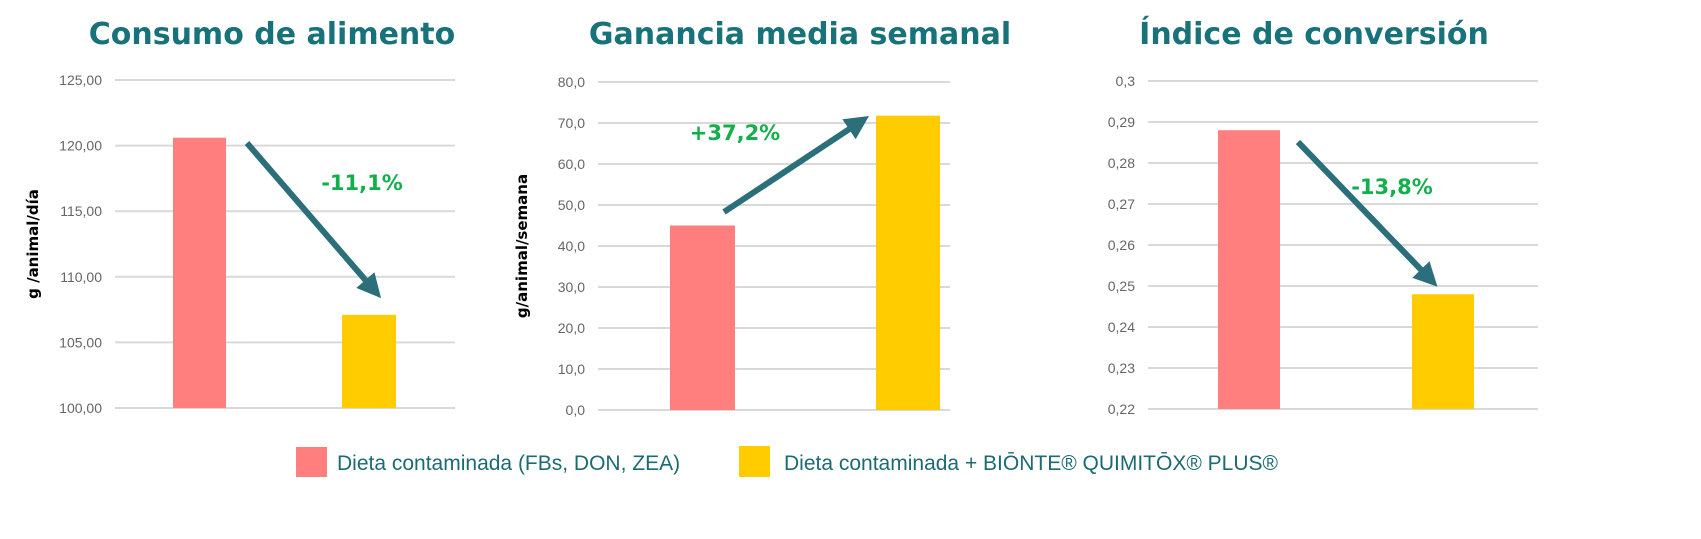 The width and height of the screenshot is (1701, 539). What do you see at coordinates (1121, 286) in the screenshot?
I see `y-tick-label: 0,25` at bounding box center [1121, 286].